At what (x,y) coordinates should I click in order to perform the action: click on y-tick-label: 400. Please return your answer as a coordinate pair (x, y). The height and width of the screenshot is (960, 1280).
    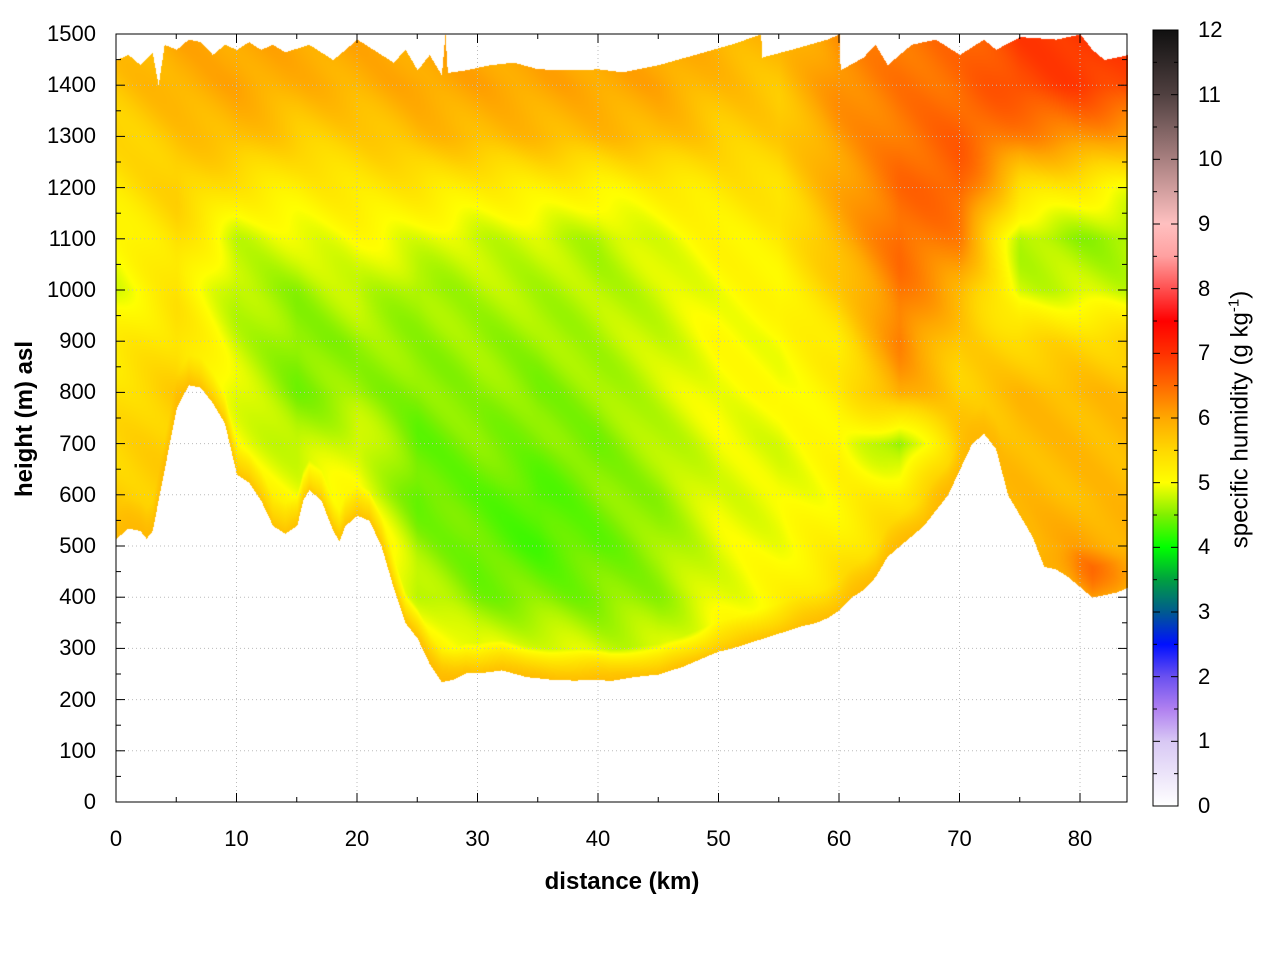
    Looking at the image, I should click on (77, 597).